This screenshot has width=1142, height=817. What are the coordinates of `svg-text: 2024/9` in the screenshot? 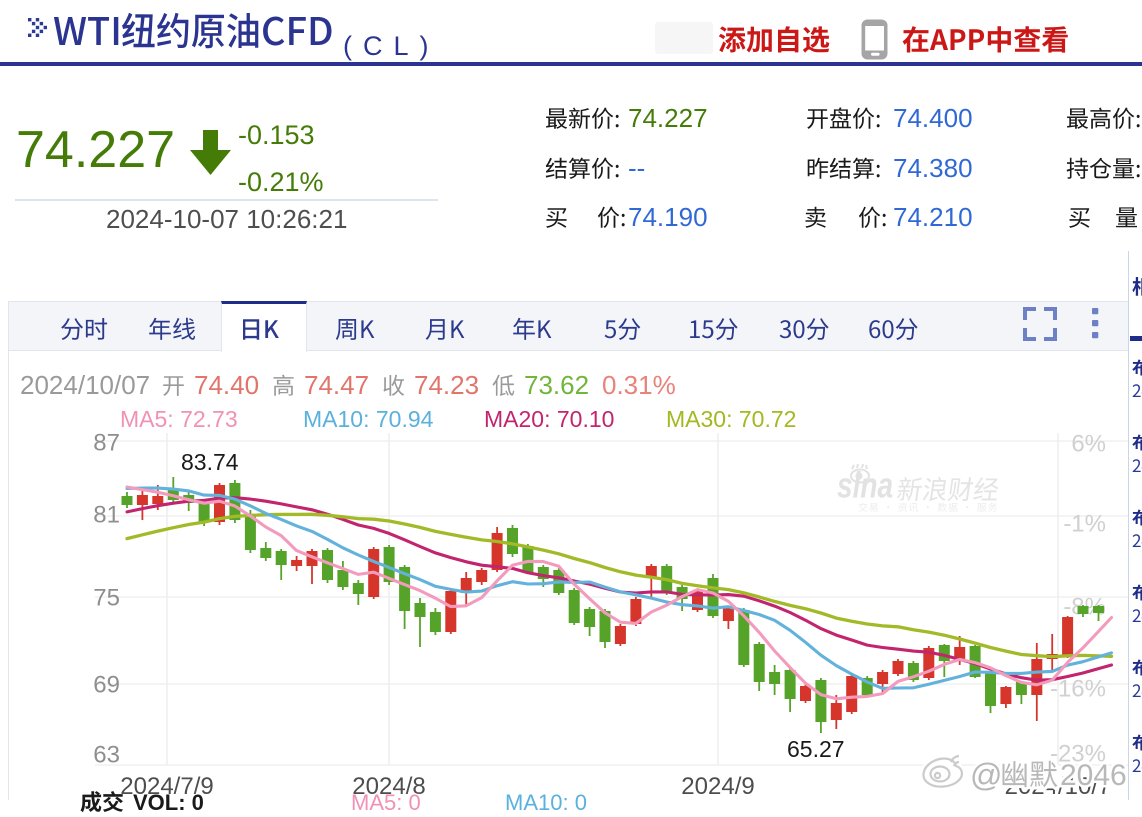 It's located at (717, 786).